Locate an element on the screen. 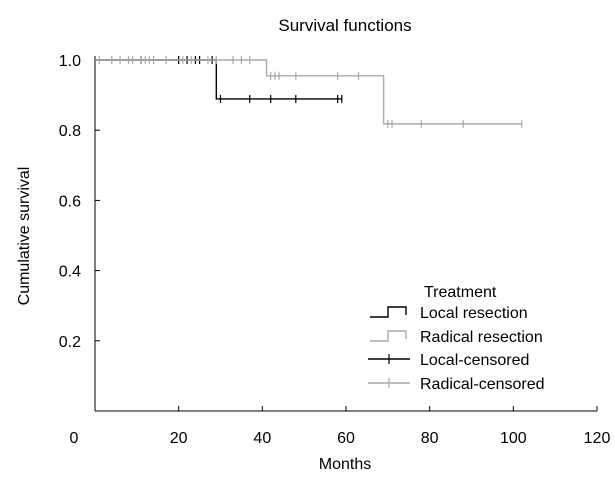 This screenshot has height=477, width=615. legend-entry: Radical-censored is located at coordinates (482, 384).